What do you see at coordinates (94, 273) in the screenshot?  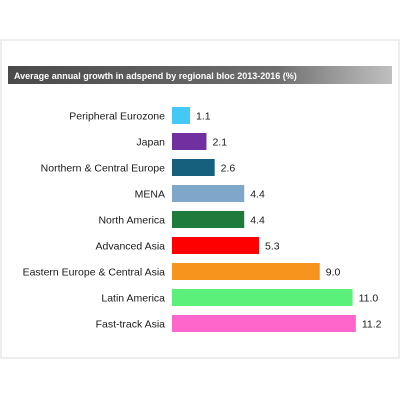 I see `category-label: Eastern Europe & Central Asia` at bounding box center [94, 273].